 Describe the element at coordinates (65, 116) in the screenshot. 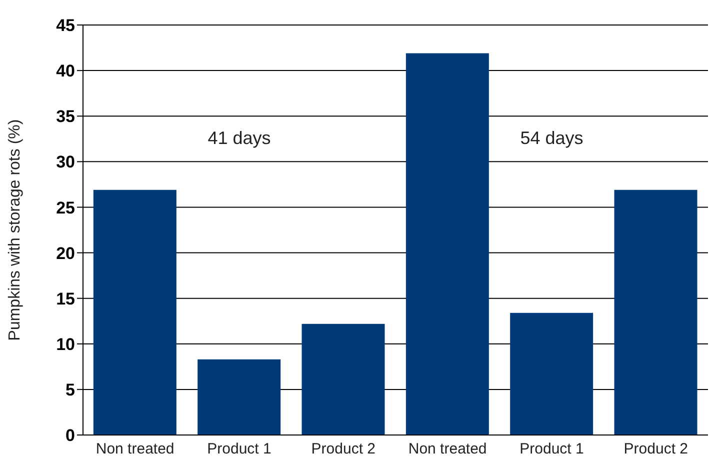

I see `y-tick-label: 35` at that location.